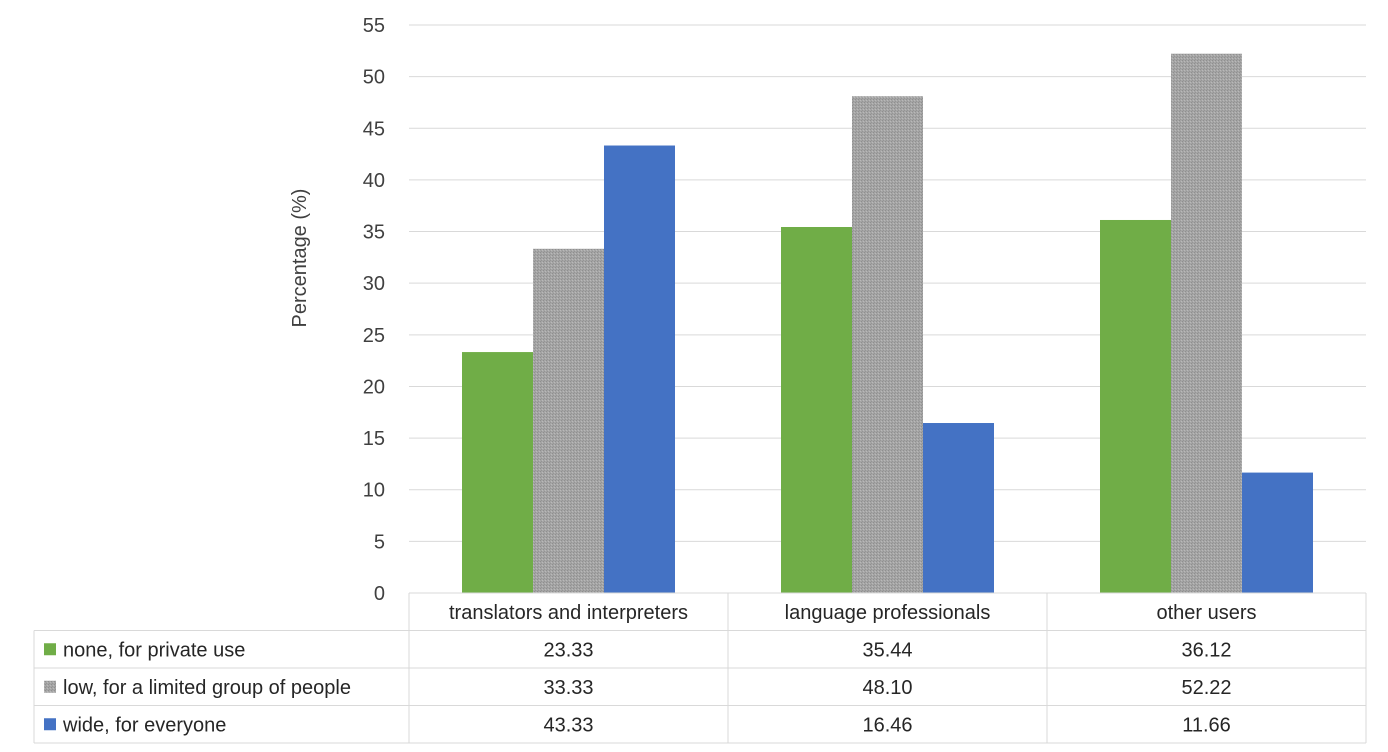 The width and height of the screenshot is (1388, 752). Describe the element at coordinates (374, 181) in the screenshot. I see `y-tick-label: 40` at that location.